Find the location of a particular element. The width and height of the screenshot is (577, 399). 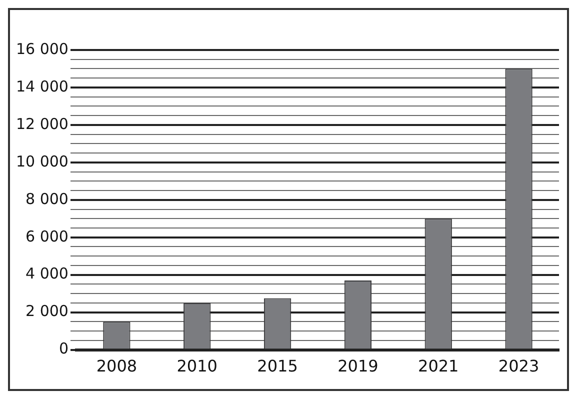

y-tick-label: 10 000 is located at coordinates (42, 161).